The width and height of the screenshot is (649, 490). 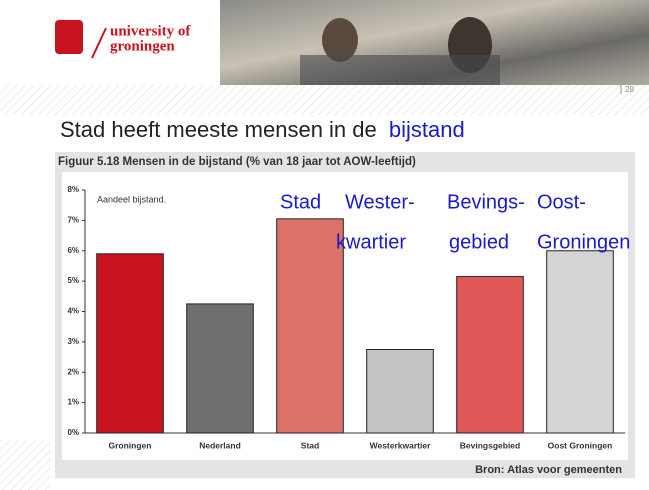 I want to click on y-tick-label: 5%, so click(x=73, y=280).